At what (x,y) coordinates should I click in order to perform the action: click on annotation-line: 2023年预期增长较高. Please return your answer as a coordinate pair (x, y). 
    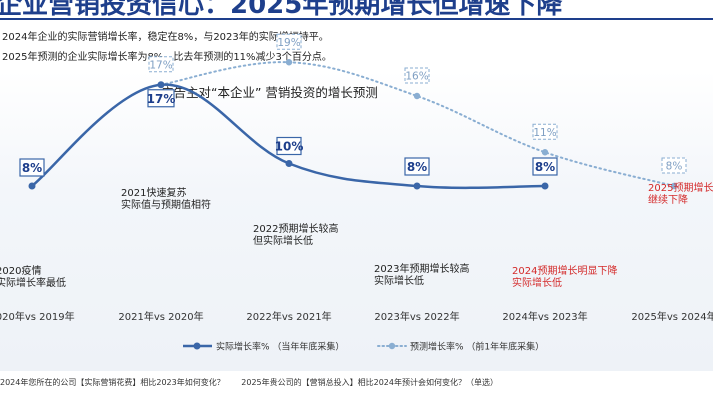
    Looking at the image, I should click on (421, 268).